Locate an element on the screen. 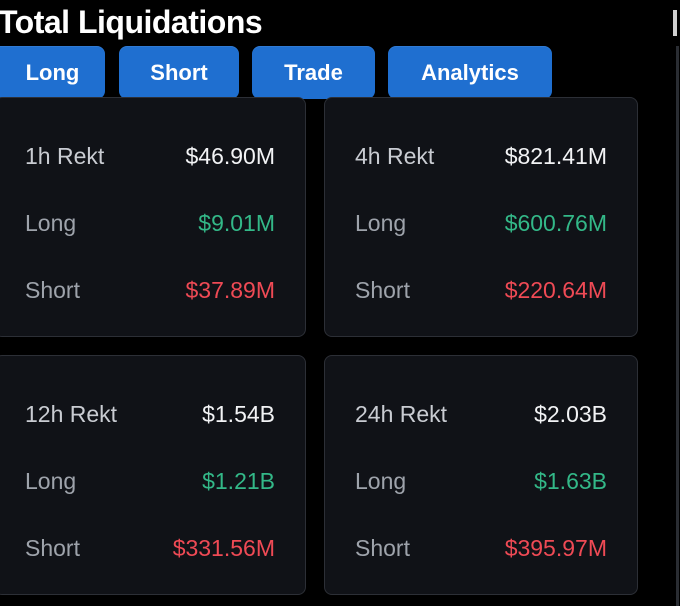 This screenshot has width=680, height=606. short-row: Short $37.89M is located at coordinates (150, 290).